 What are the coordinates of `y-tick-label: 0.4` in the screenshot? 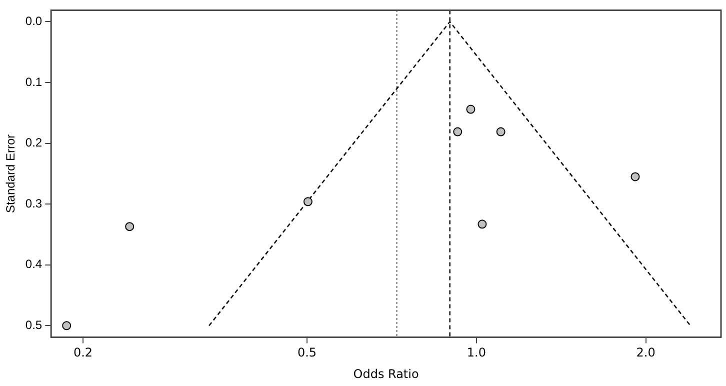 It's located at (33, 264).